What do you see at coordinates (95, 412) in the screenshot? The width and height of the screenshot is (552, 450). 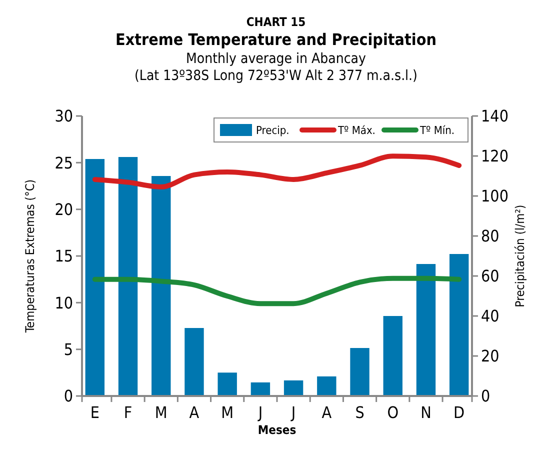 I see `x-tick-label: E` at bounding box center [95, 412].